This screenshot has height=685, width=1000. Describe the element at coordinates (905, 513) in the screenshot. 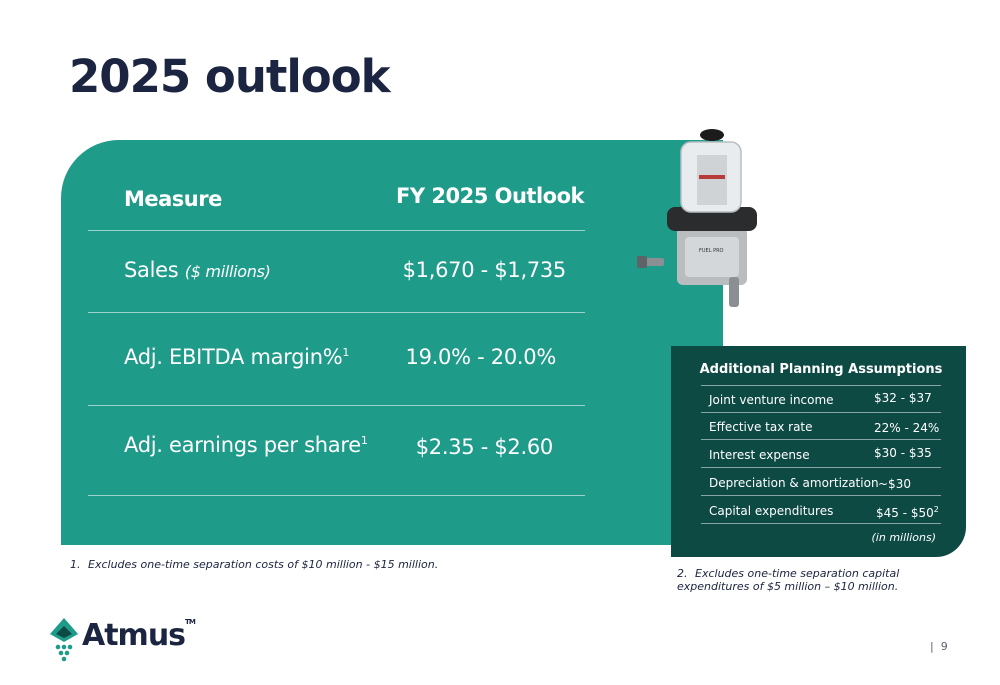

I see `assumption-value-text: $45 - $50` at that location.